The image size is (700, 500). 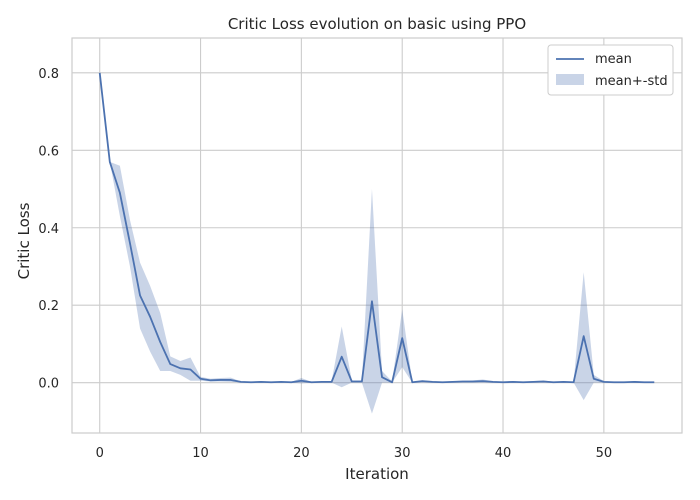 I want to click on x-tick-label-50: 50, so click(x=604, y=453).